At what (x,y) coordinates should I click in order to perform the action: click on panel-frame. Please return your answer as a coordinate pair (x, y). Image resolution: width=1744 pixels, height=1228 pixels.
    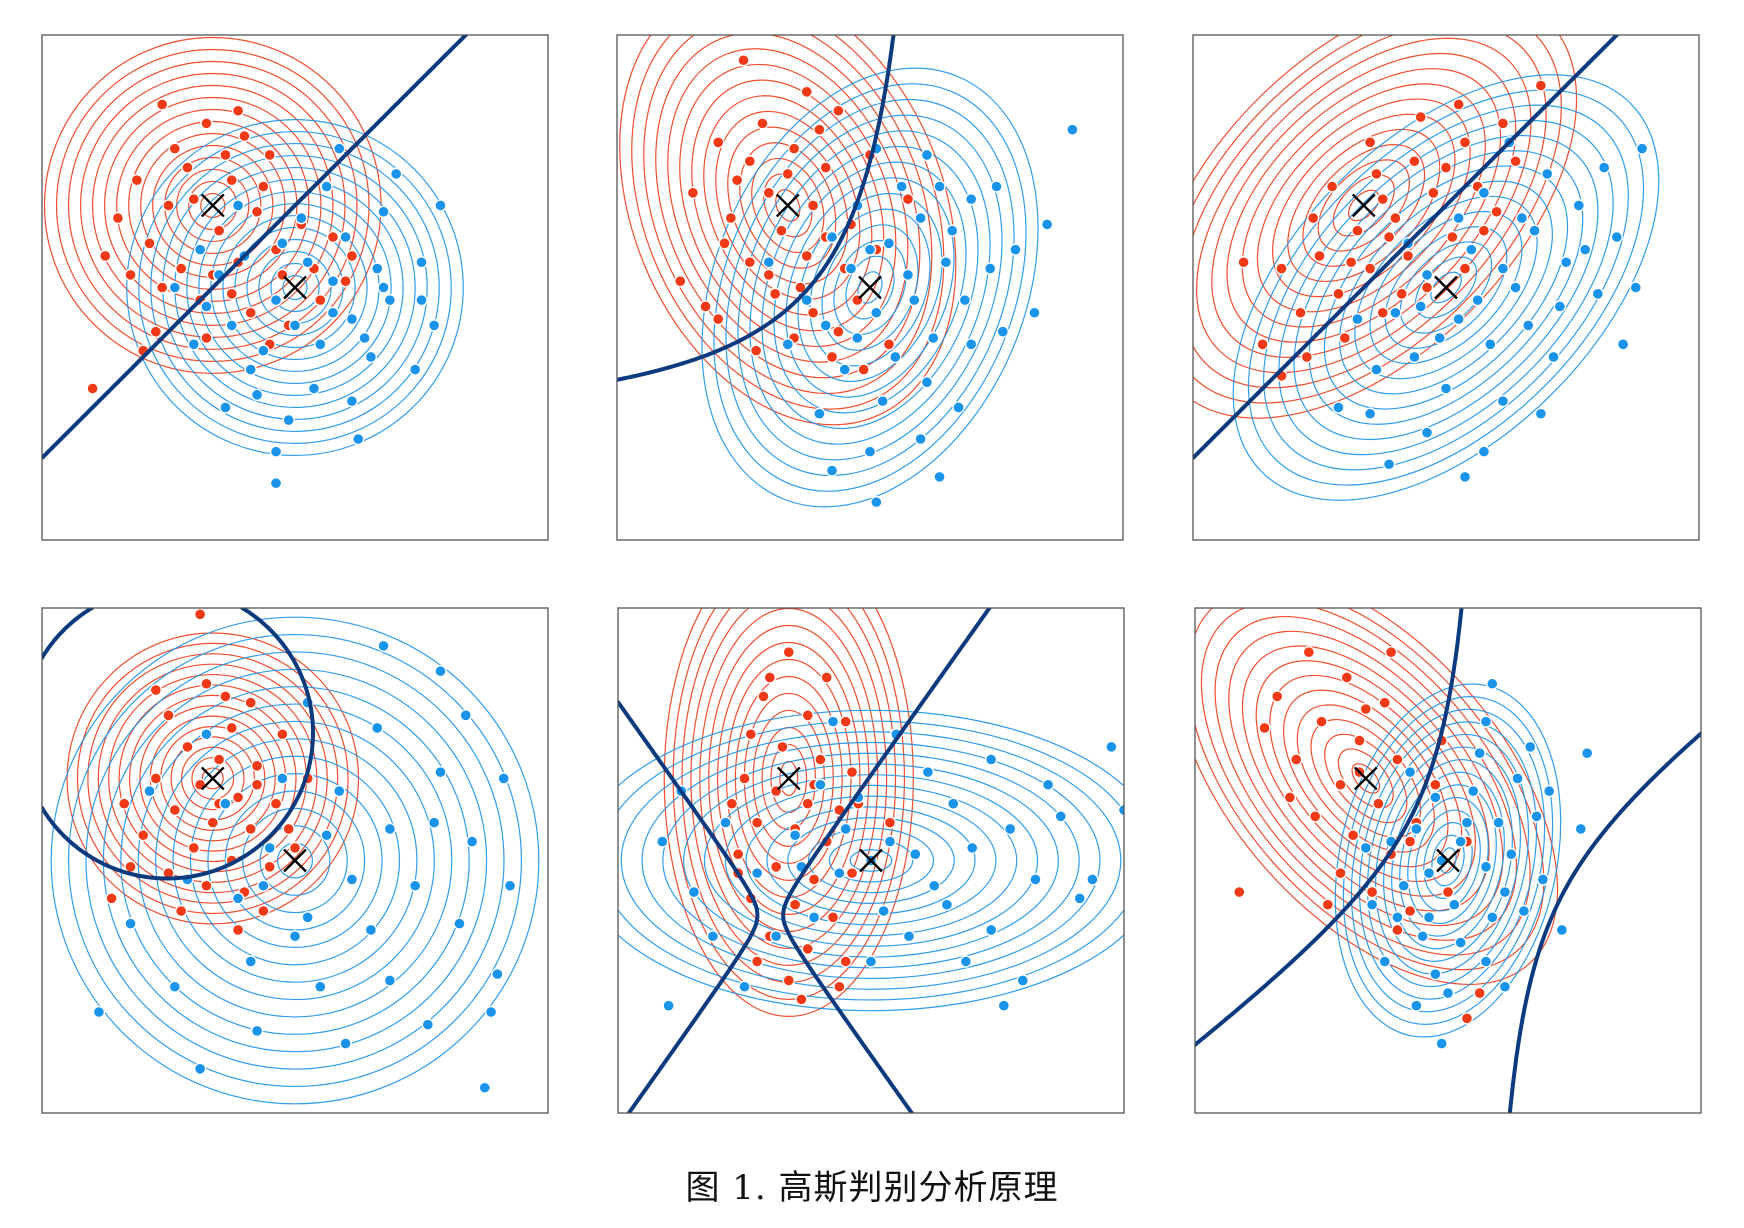
    Looking at the image, I should click on (1448, 860).